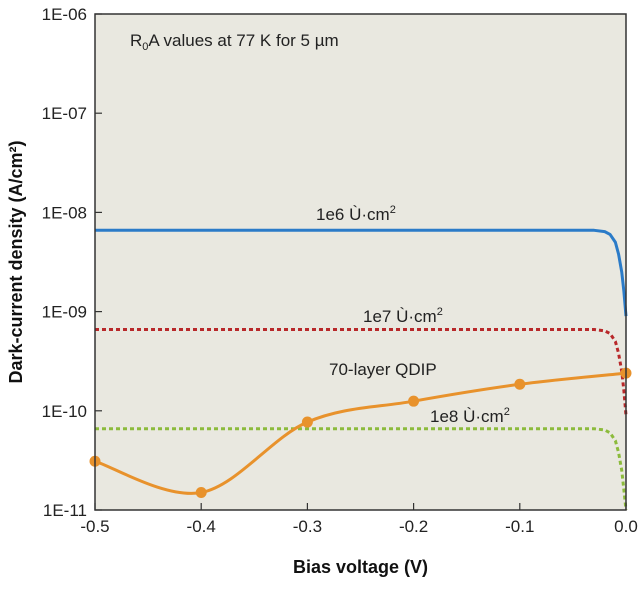 This screenshot has height=593, width=640. What do you see at coordinates (507, 412) in the screenshot?
I see `series-label-1e8-sup: 2` at bounding box center [507, 412].